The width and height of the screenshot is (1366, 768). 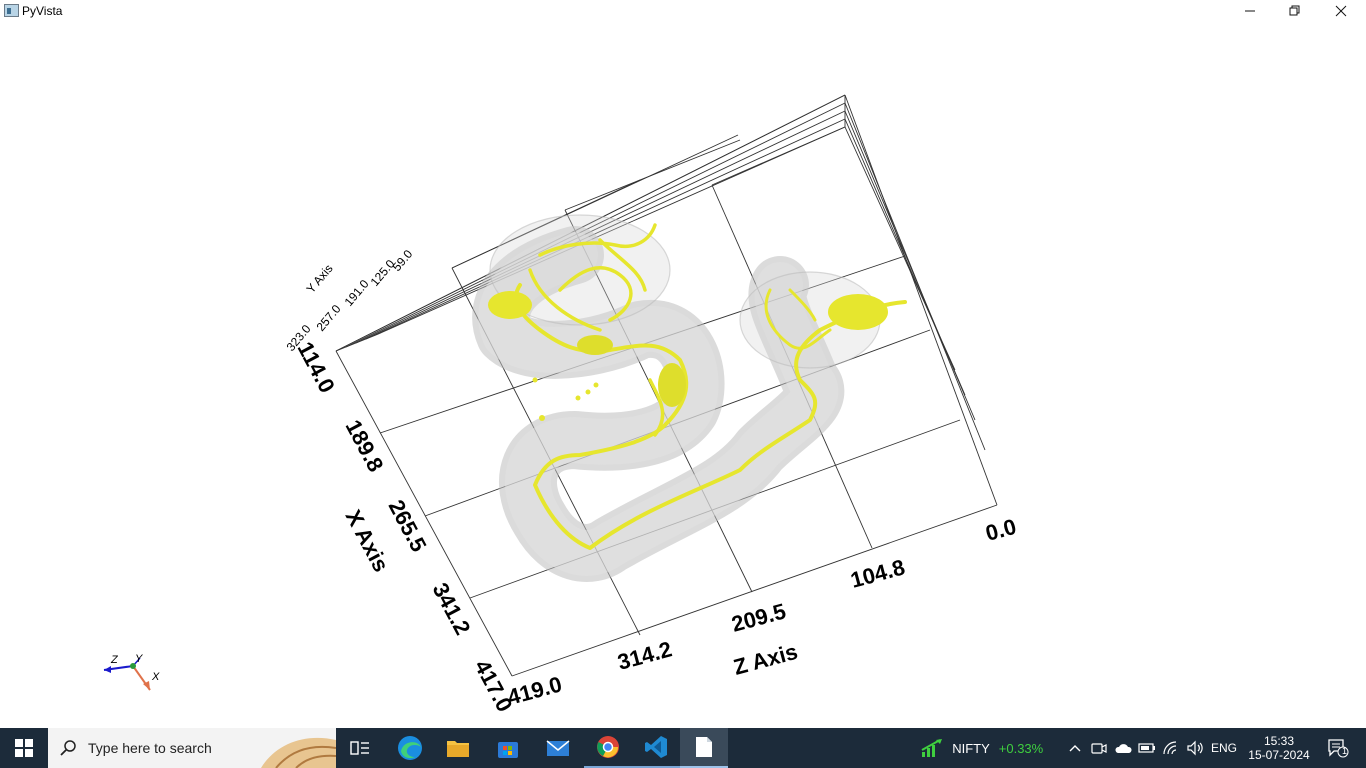 I want to click on notification-icon, so click(x=1338, y=748).